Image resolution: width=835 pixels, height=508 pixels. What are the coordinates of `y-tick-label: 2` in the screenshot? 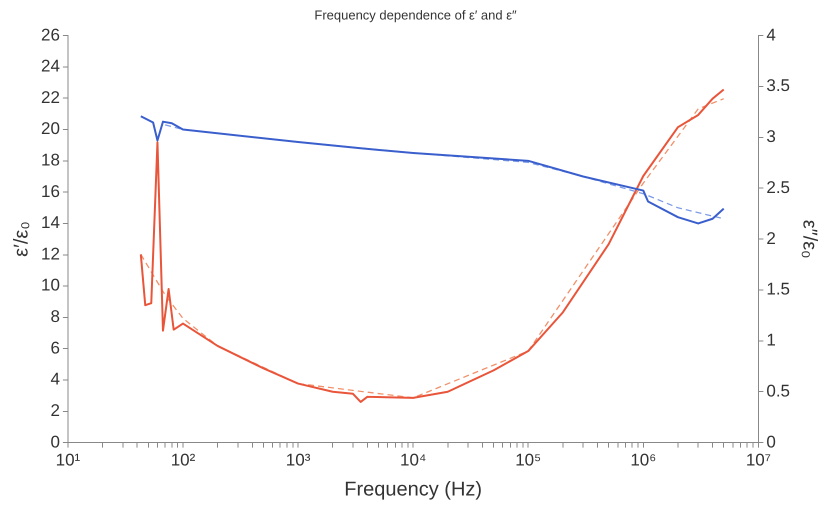 It's located at (55, 410).